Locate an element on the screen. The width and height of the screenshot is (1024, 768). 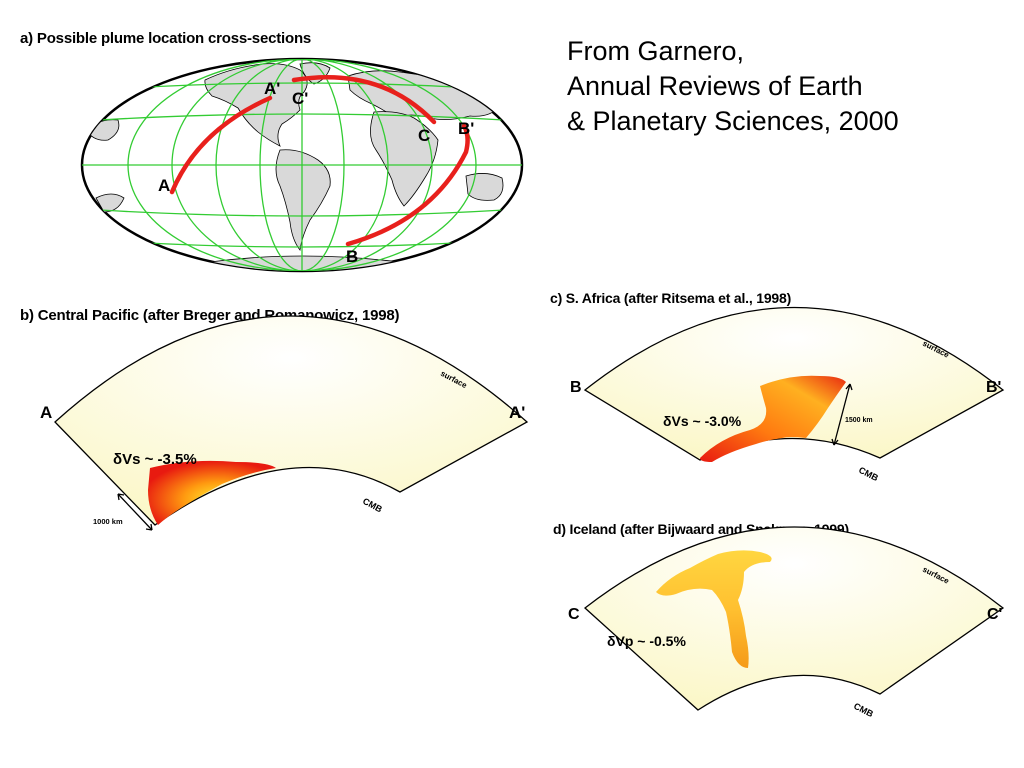
scale-arrow-c is located at coordinates (842, 414).